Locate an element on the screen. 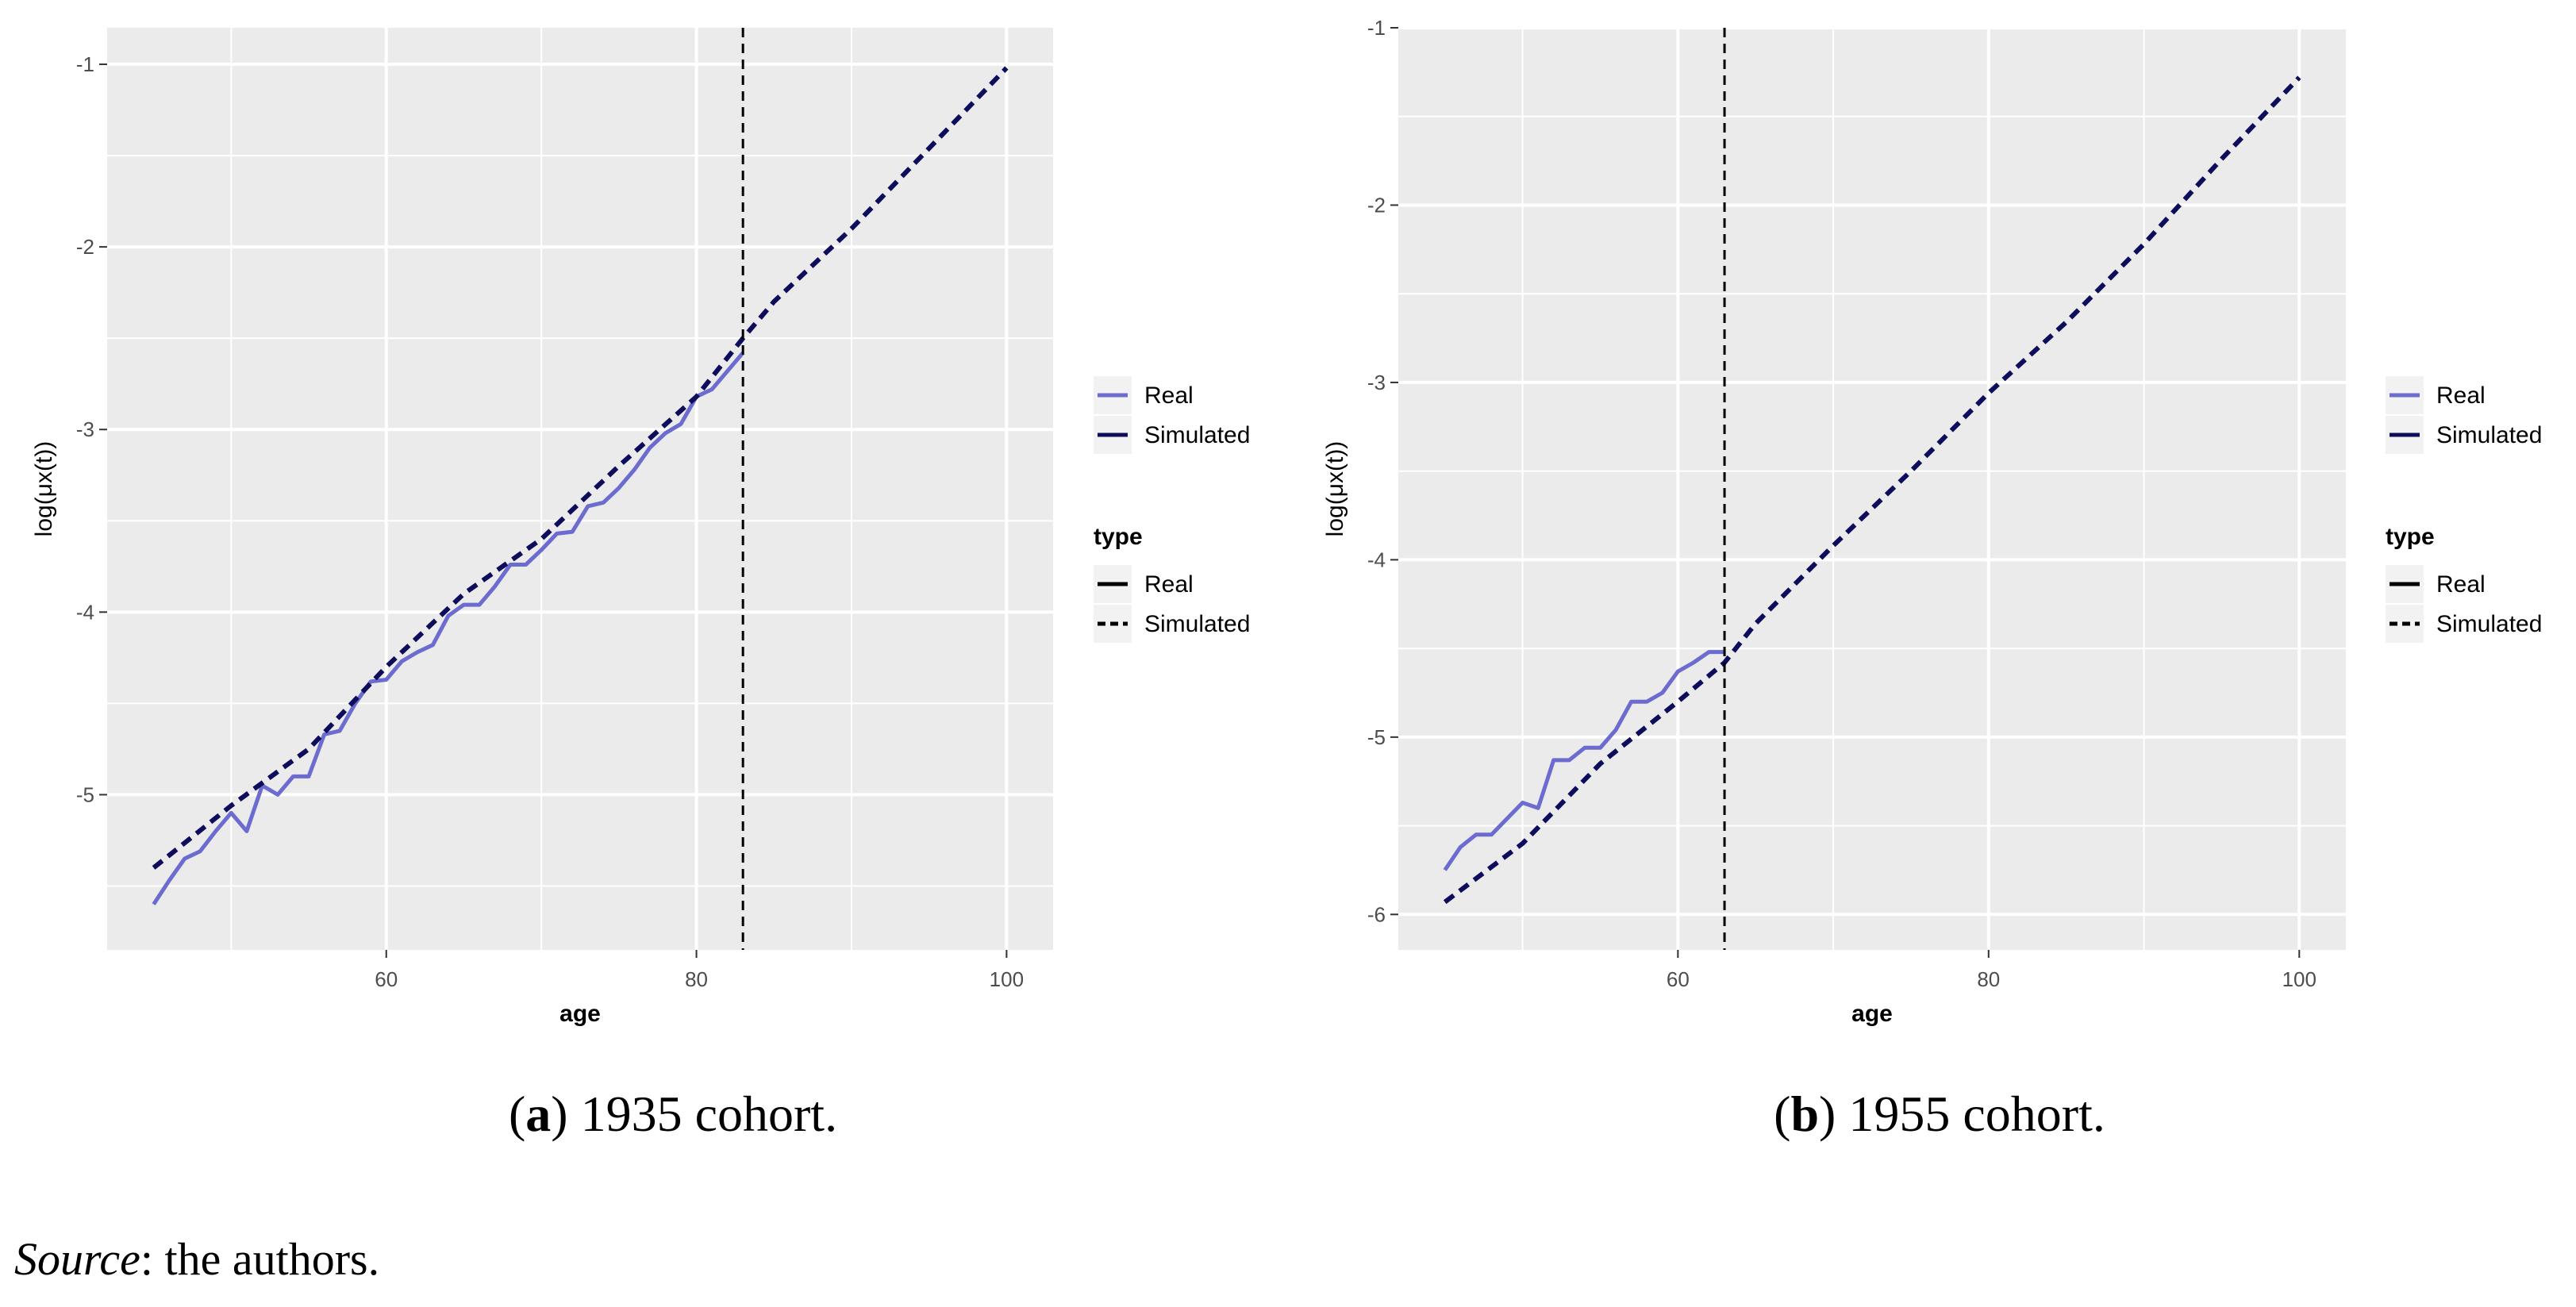  caption-b: (b) 1955 cohort. is located at coordinates (1940, 1114).